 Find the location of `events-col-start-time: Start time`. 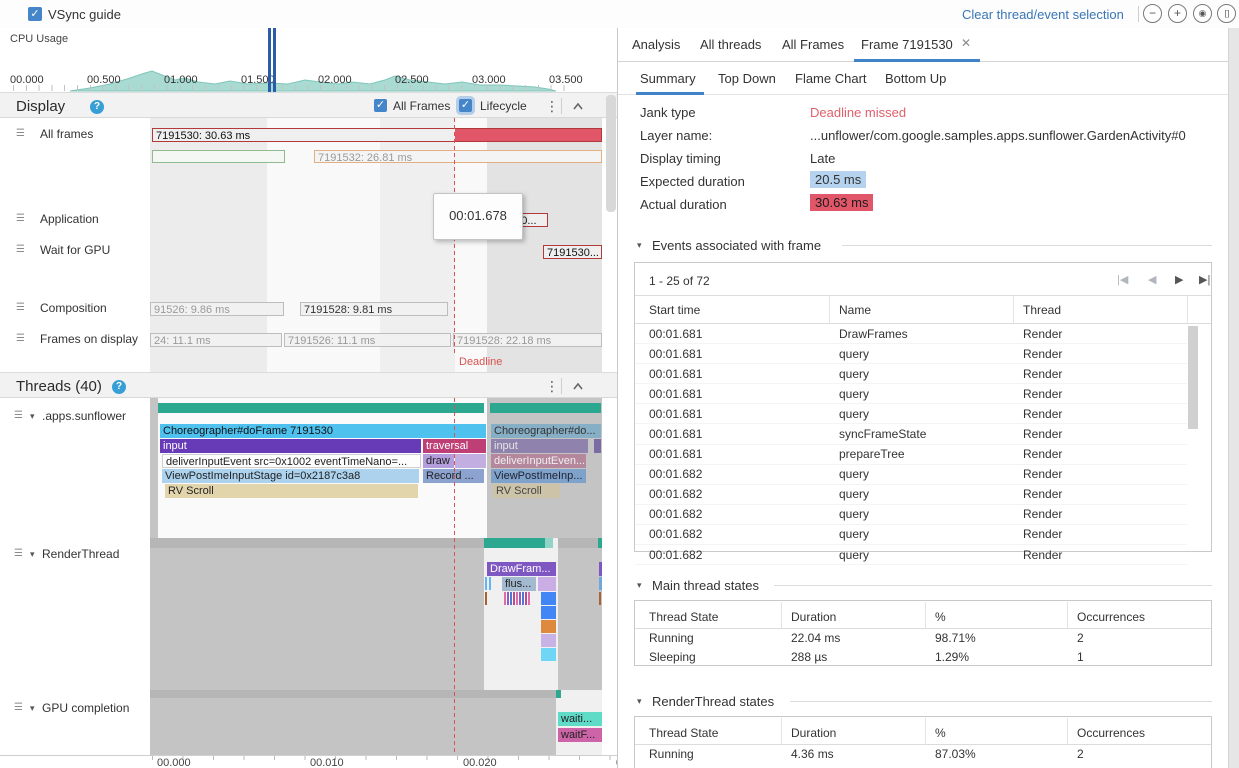

events-col-start-time: Start time is located at coordinates (675, 310).